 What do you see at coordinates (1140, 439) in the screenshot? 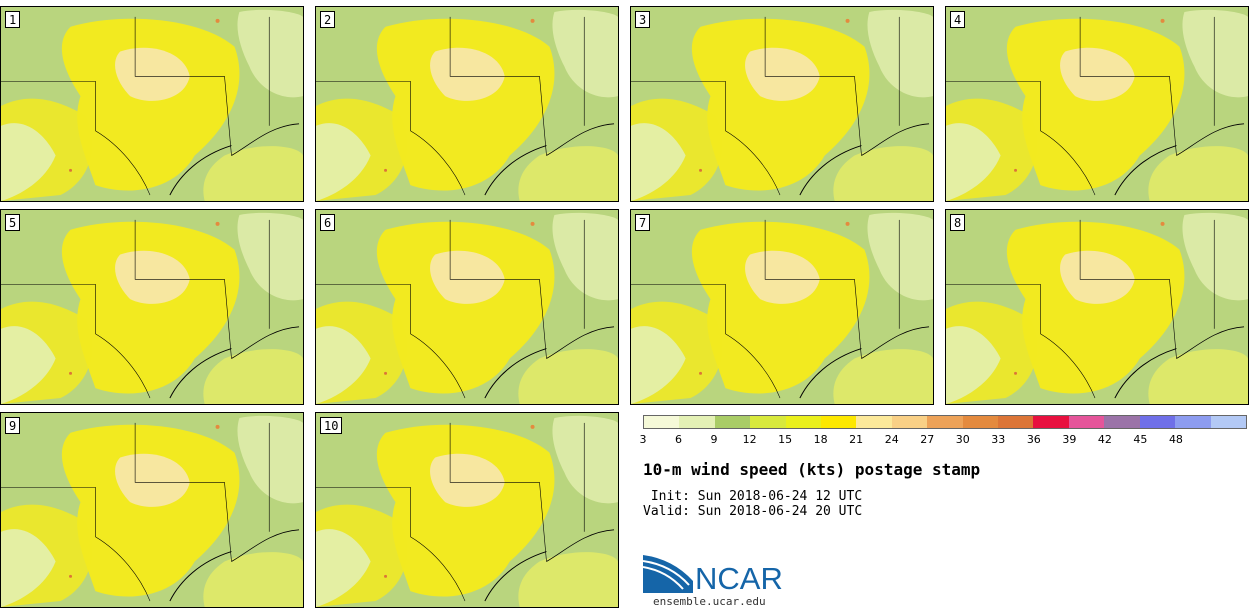
I see `colorbar-tick-label: 45` at bounding box center [1140, 439].